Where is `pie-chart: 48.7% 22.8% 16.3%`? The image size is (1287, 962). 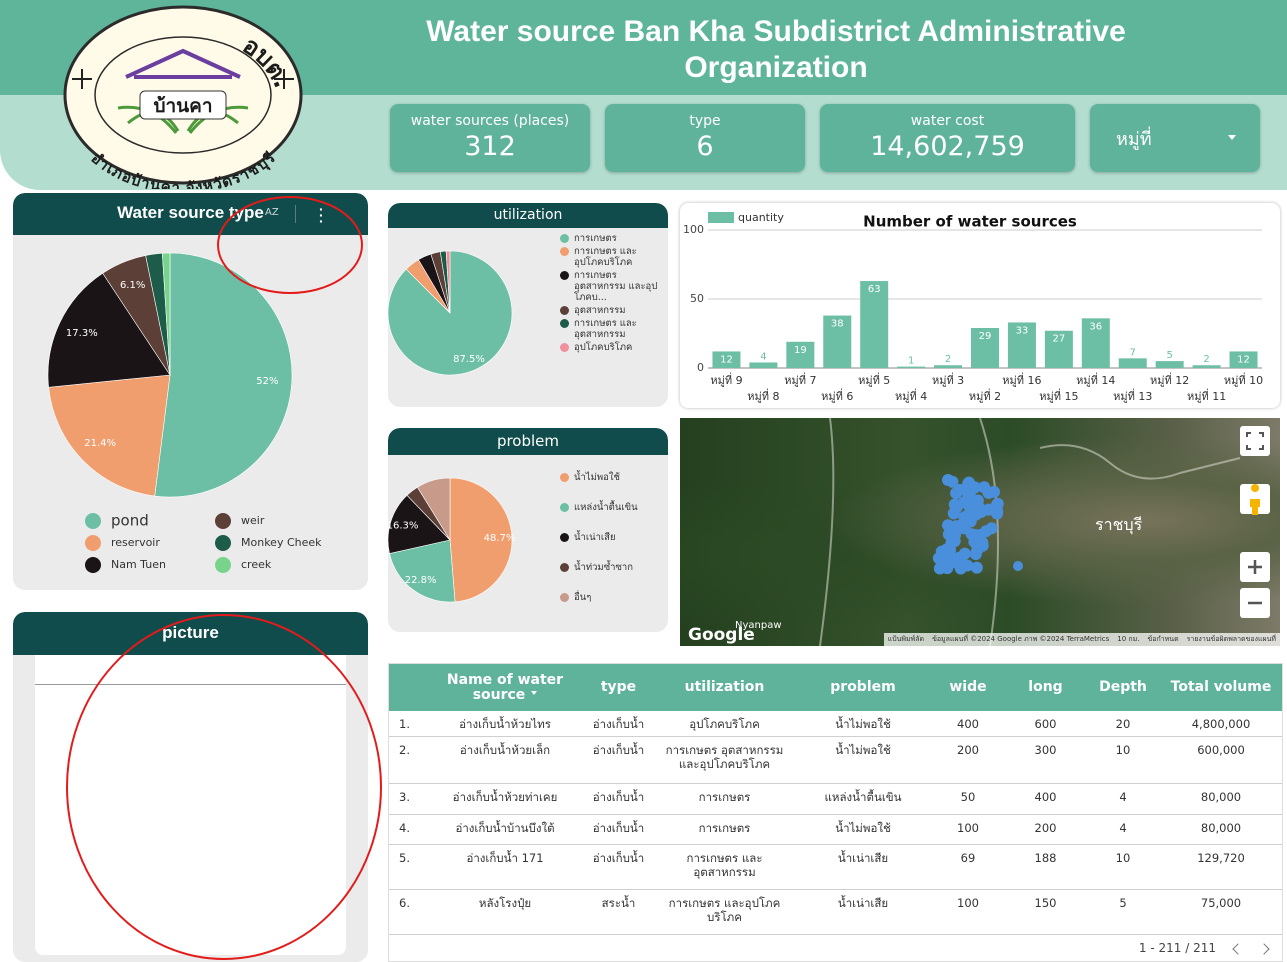
pie-chart: 48.7% 22.8% 16.3% is located at coordinates (452, 540).